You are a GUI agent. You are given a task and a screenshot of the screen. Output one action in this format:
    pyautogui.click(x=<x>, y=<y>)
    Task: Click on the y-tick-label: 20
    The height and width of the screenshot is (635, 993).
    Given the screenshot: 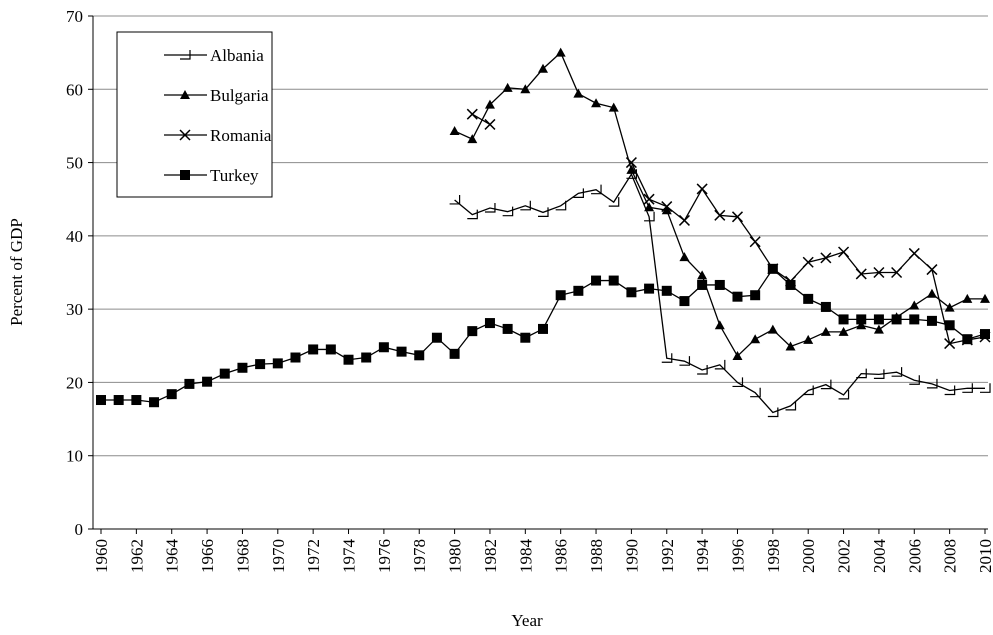 What is the action you would take?
    pyautogui.click(x=74, y=382)
    